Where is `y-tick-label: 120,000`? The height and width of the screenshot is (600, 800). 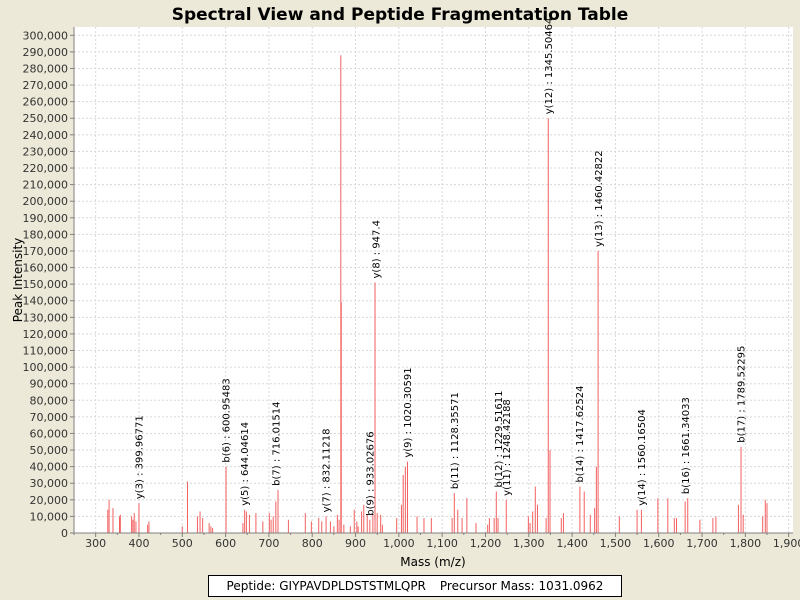 y-tick-label: 120,000 is located at coordinates (46, 334).